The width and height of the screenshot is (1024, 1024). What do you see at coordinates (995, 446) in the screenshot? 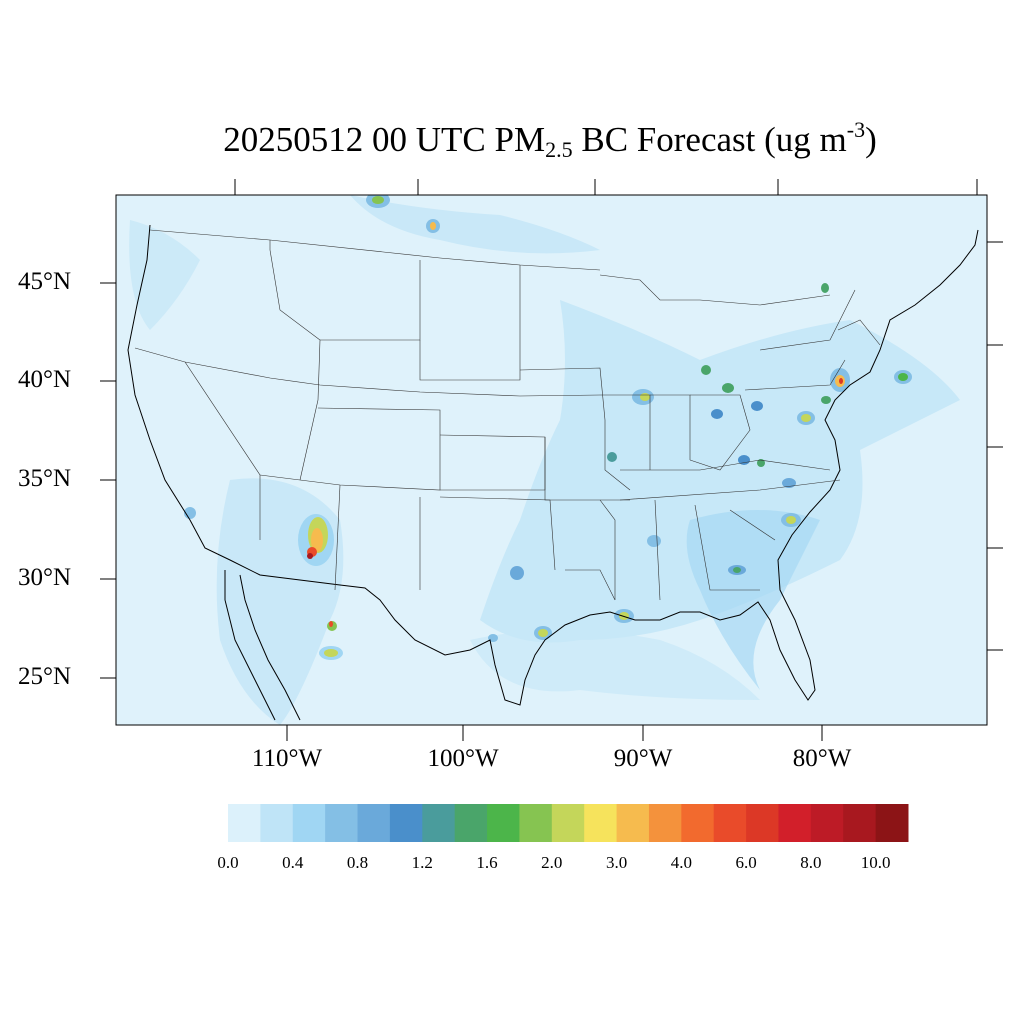
I see `right-ticks` at bounding box center [995, 446].